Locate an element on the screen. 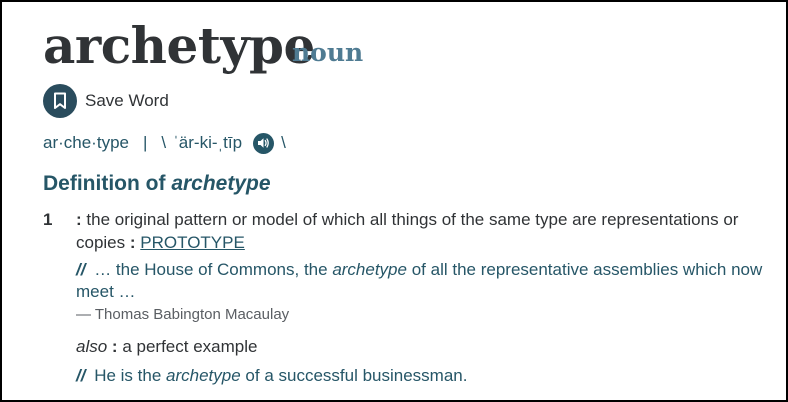 This screenshot has height=402, width=788. definition-heading-word: archetype is located at coordinates (221, 183).